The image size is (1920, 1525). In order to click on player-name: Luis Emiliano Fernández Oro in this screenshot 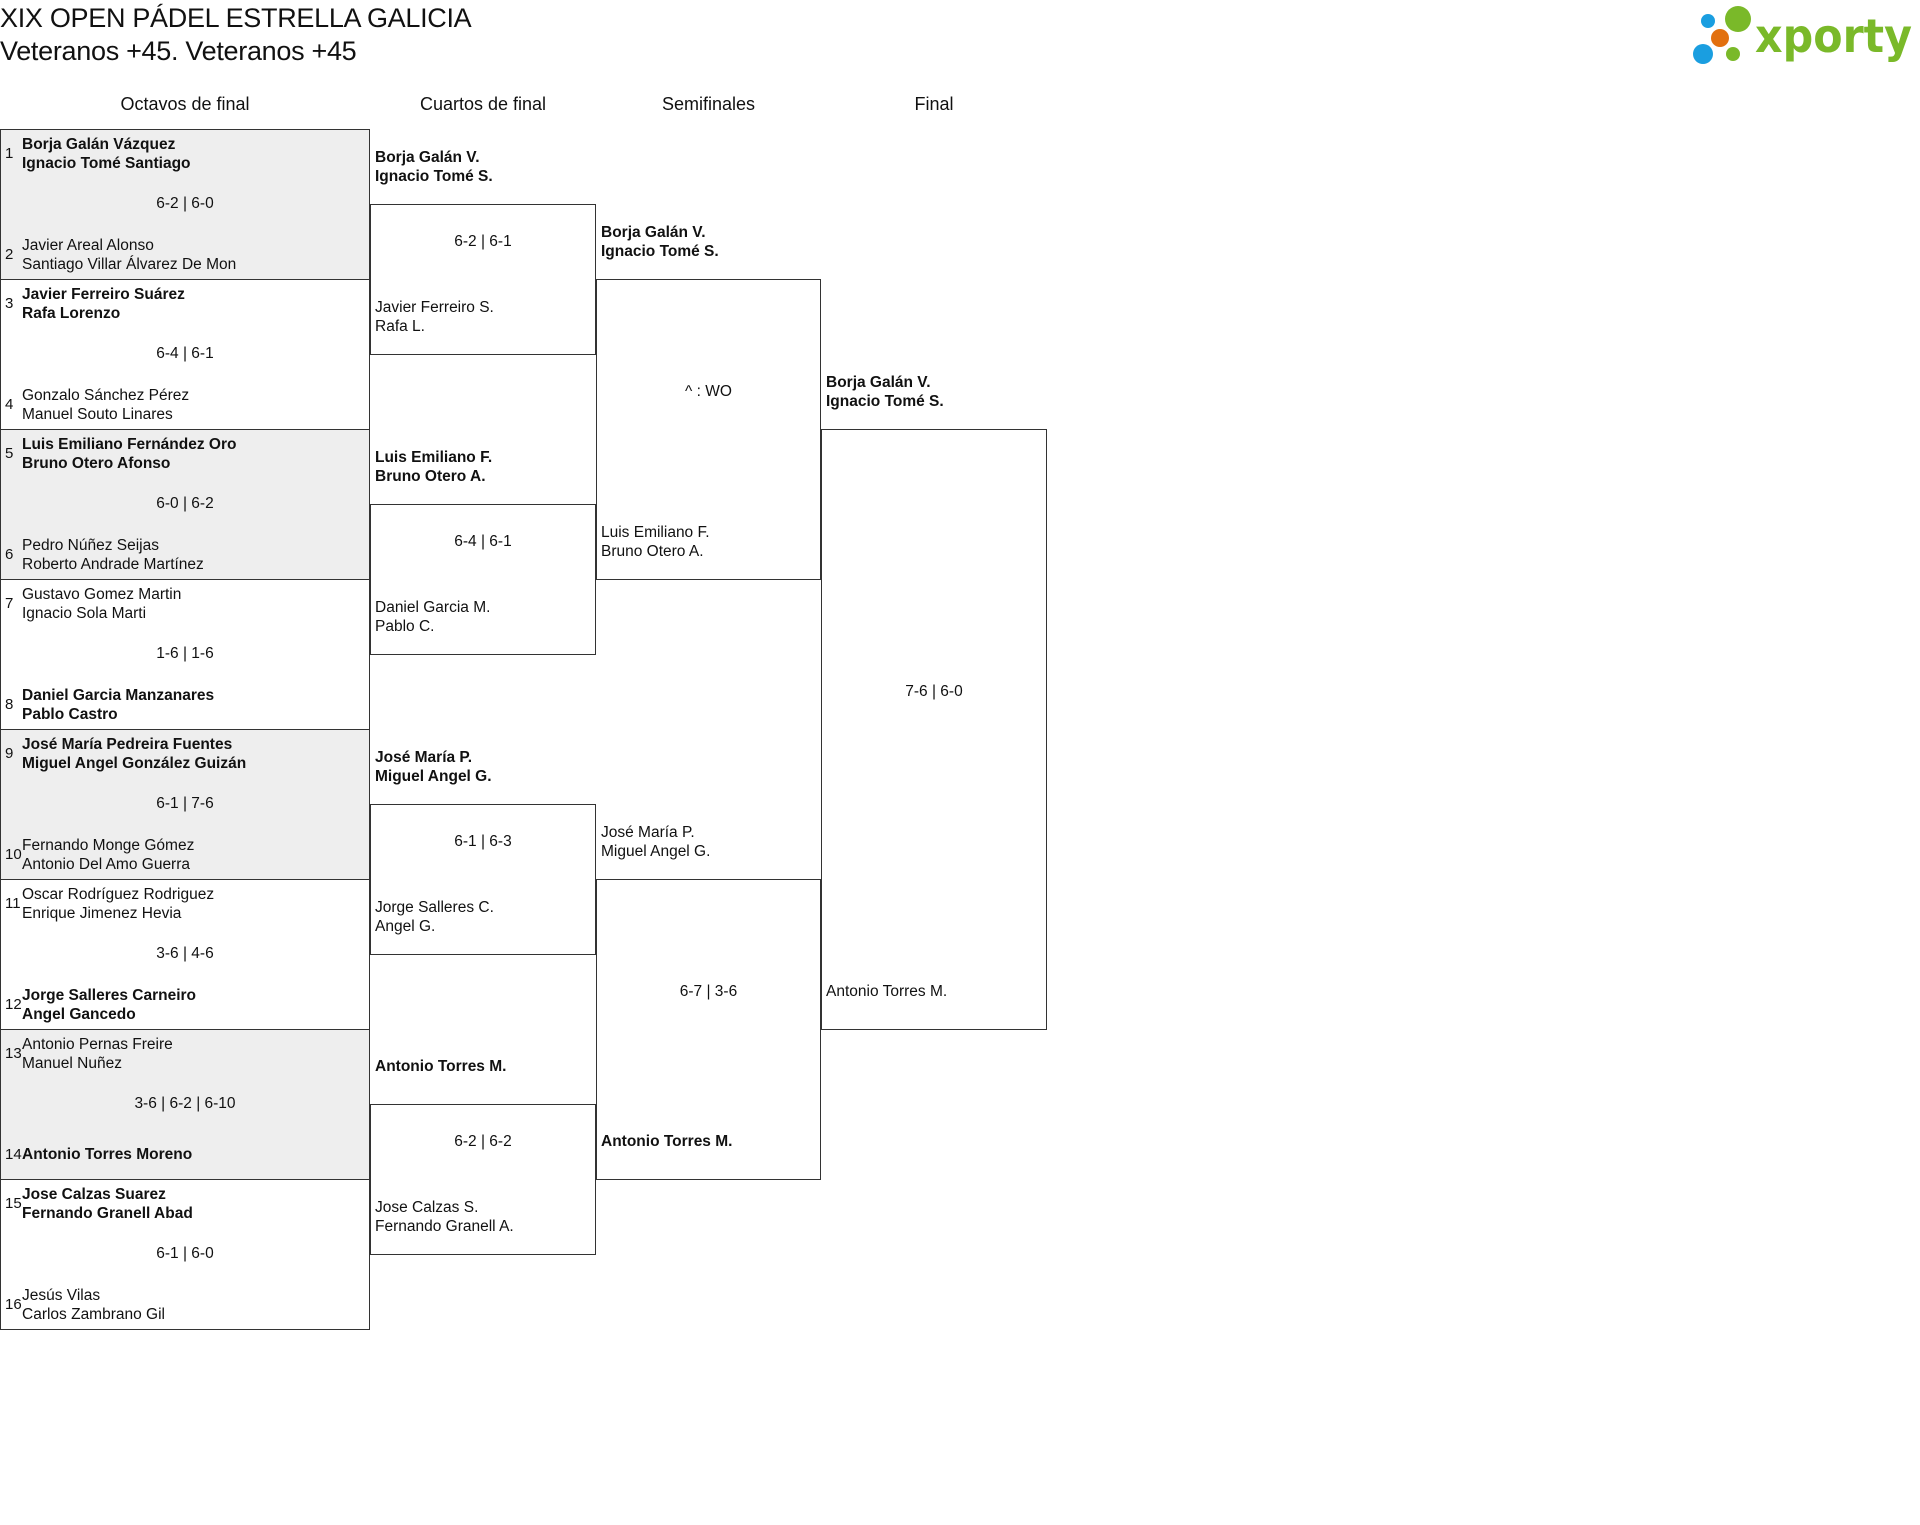, I will do `click(129, 444)`.